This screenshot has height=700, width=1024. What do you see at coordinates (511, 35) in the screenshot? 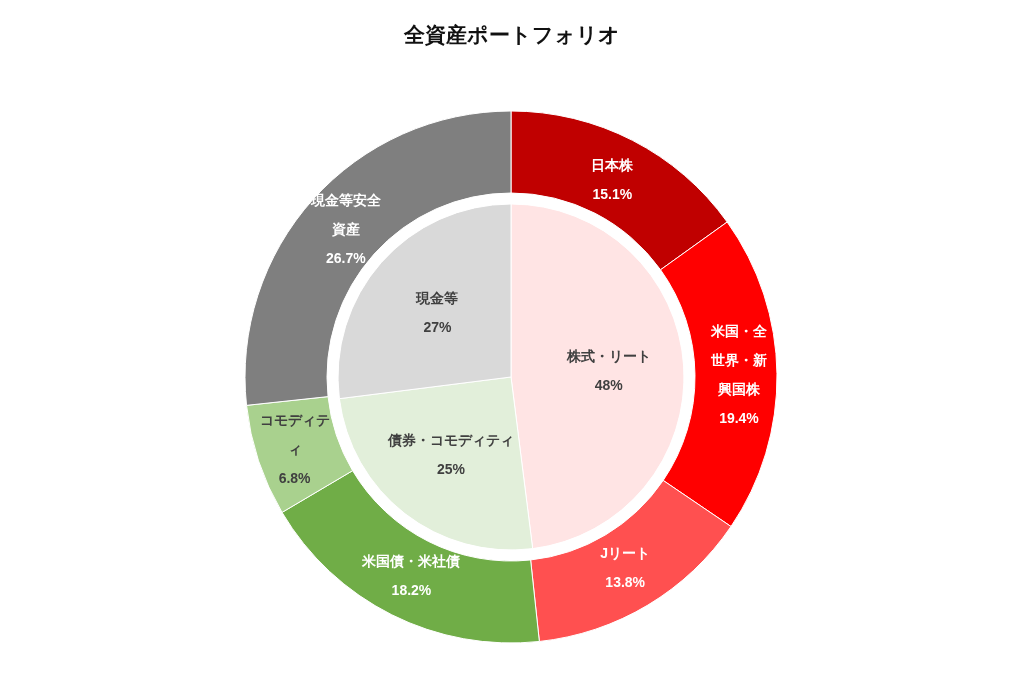
I see `chart-title: 全資産ポートフォリオ` at bounding box center [511, 35].